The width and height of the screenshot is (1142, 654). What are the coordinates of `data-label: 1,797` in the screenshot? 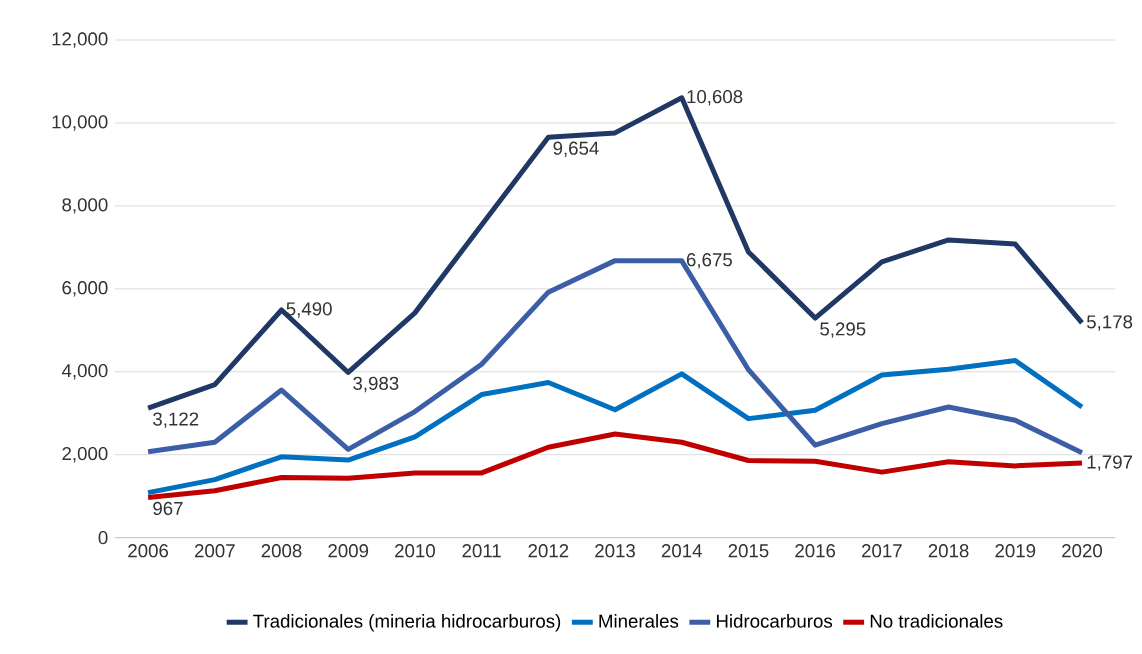 It's located at (1110, 463).